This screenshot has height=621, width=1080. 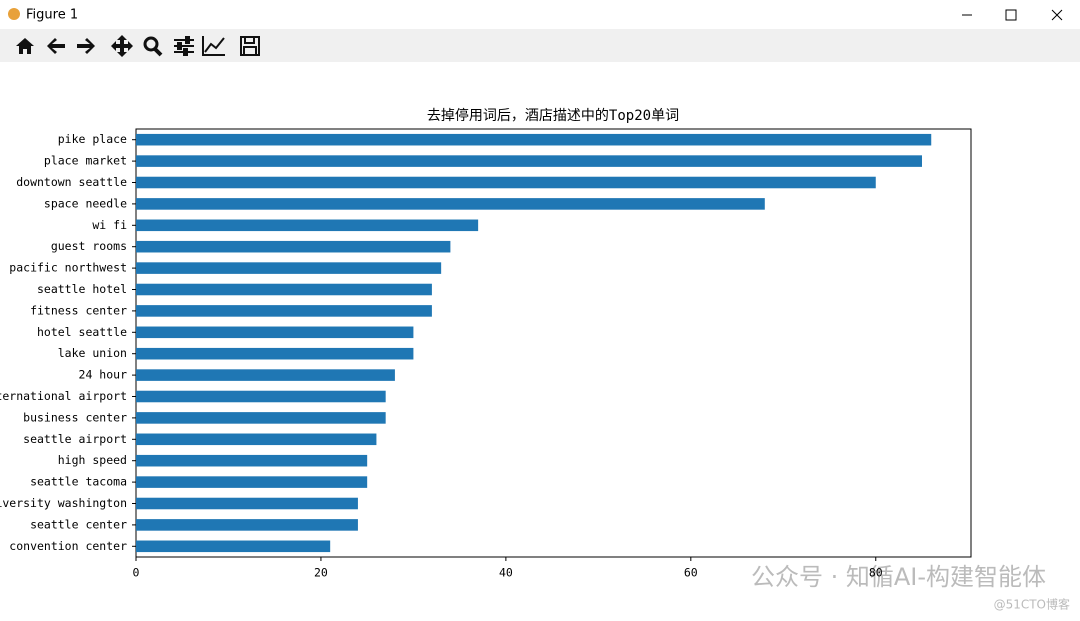 I want to click on chart-title: 去掉停用词后，酒店描述中的Top20单词, so click(x=553, y=115).